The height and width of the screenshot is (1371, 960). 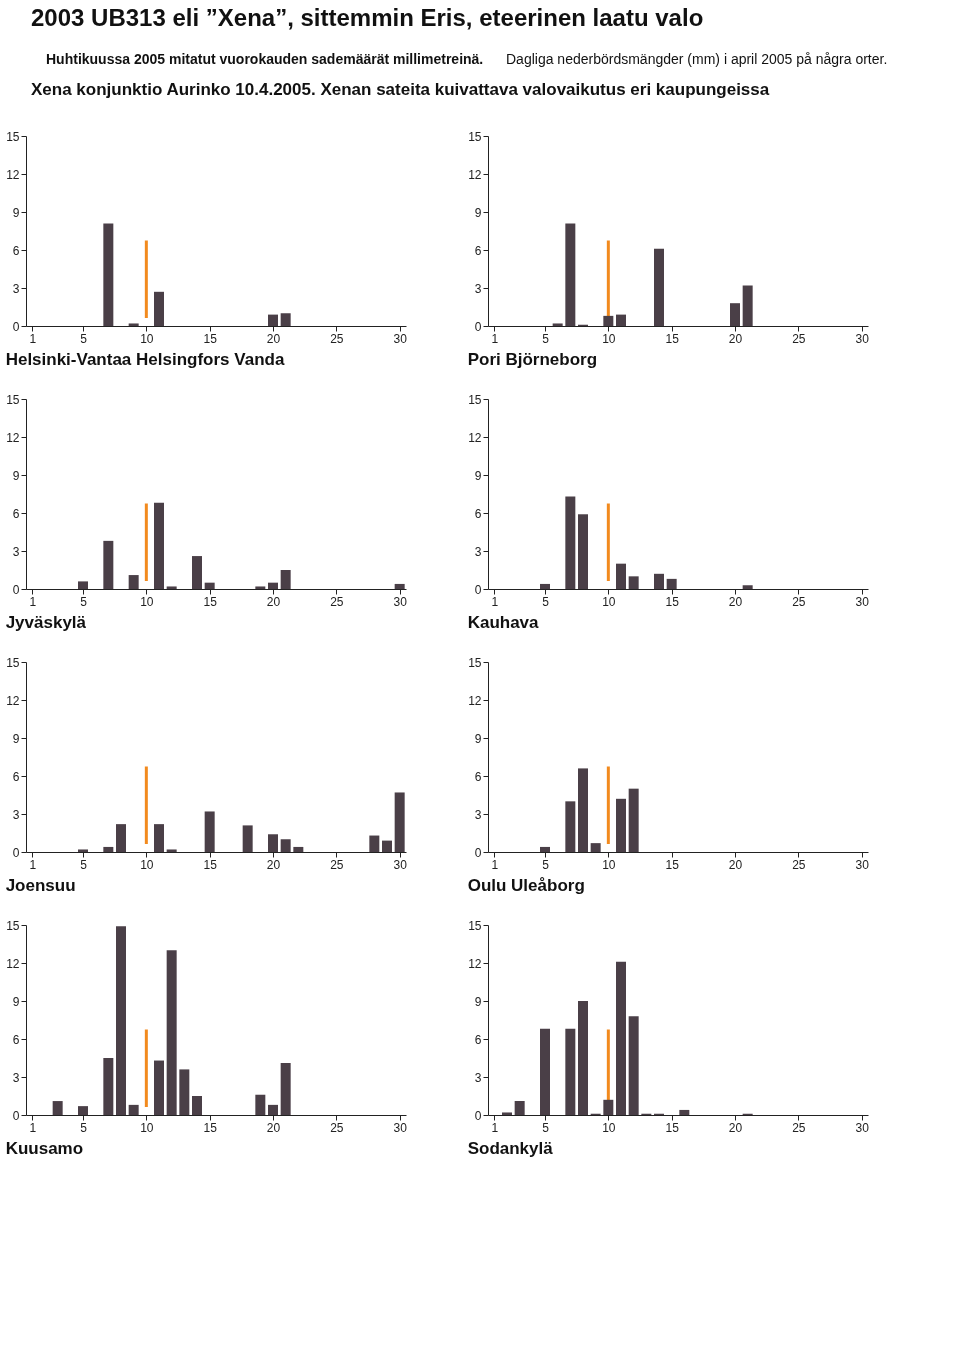 What do you see at coordinates (145, 359) in the screenshot?
I see `text: Helsinki-Vantaa Helsingfors Vanda` at bounding box center [145, 359].